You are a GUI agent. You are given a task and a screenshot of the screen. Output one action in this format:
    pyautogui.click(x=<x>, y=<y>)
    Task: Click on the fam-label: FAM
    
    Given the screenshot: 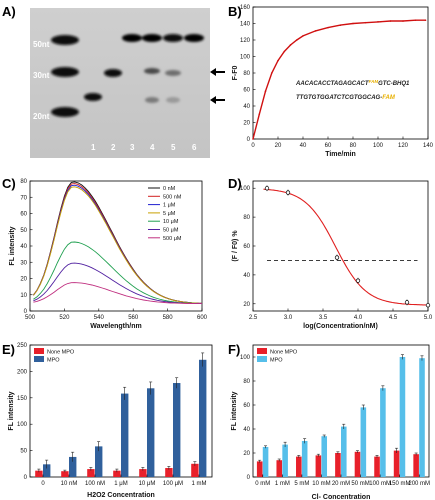 What is the action you would take?
    pyautogui.click(x=389, y=98)
    